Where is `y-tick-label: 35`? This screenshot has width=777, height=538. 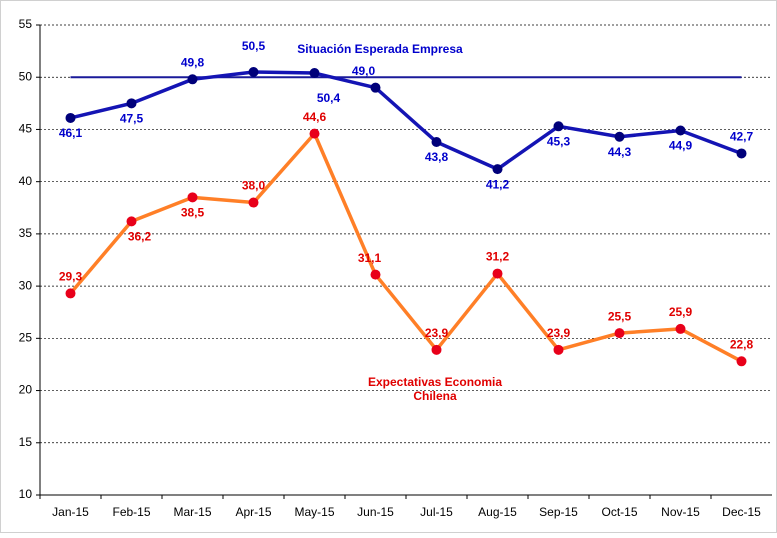
y-tick-label: 35 is located at coordinates (26, 233).